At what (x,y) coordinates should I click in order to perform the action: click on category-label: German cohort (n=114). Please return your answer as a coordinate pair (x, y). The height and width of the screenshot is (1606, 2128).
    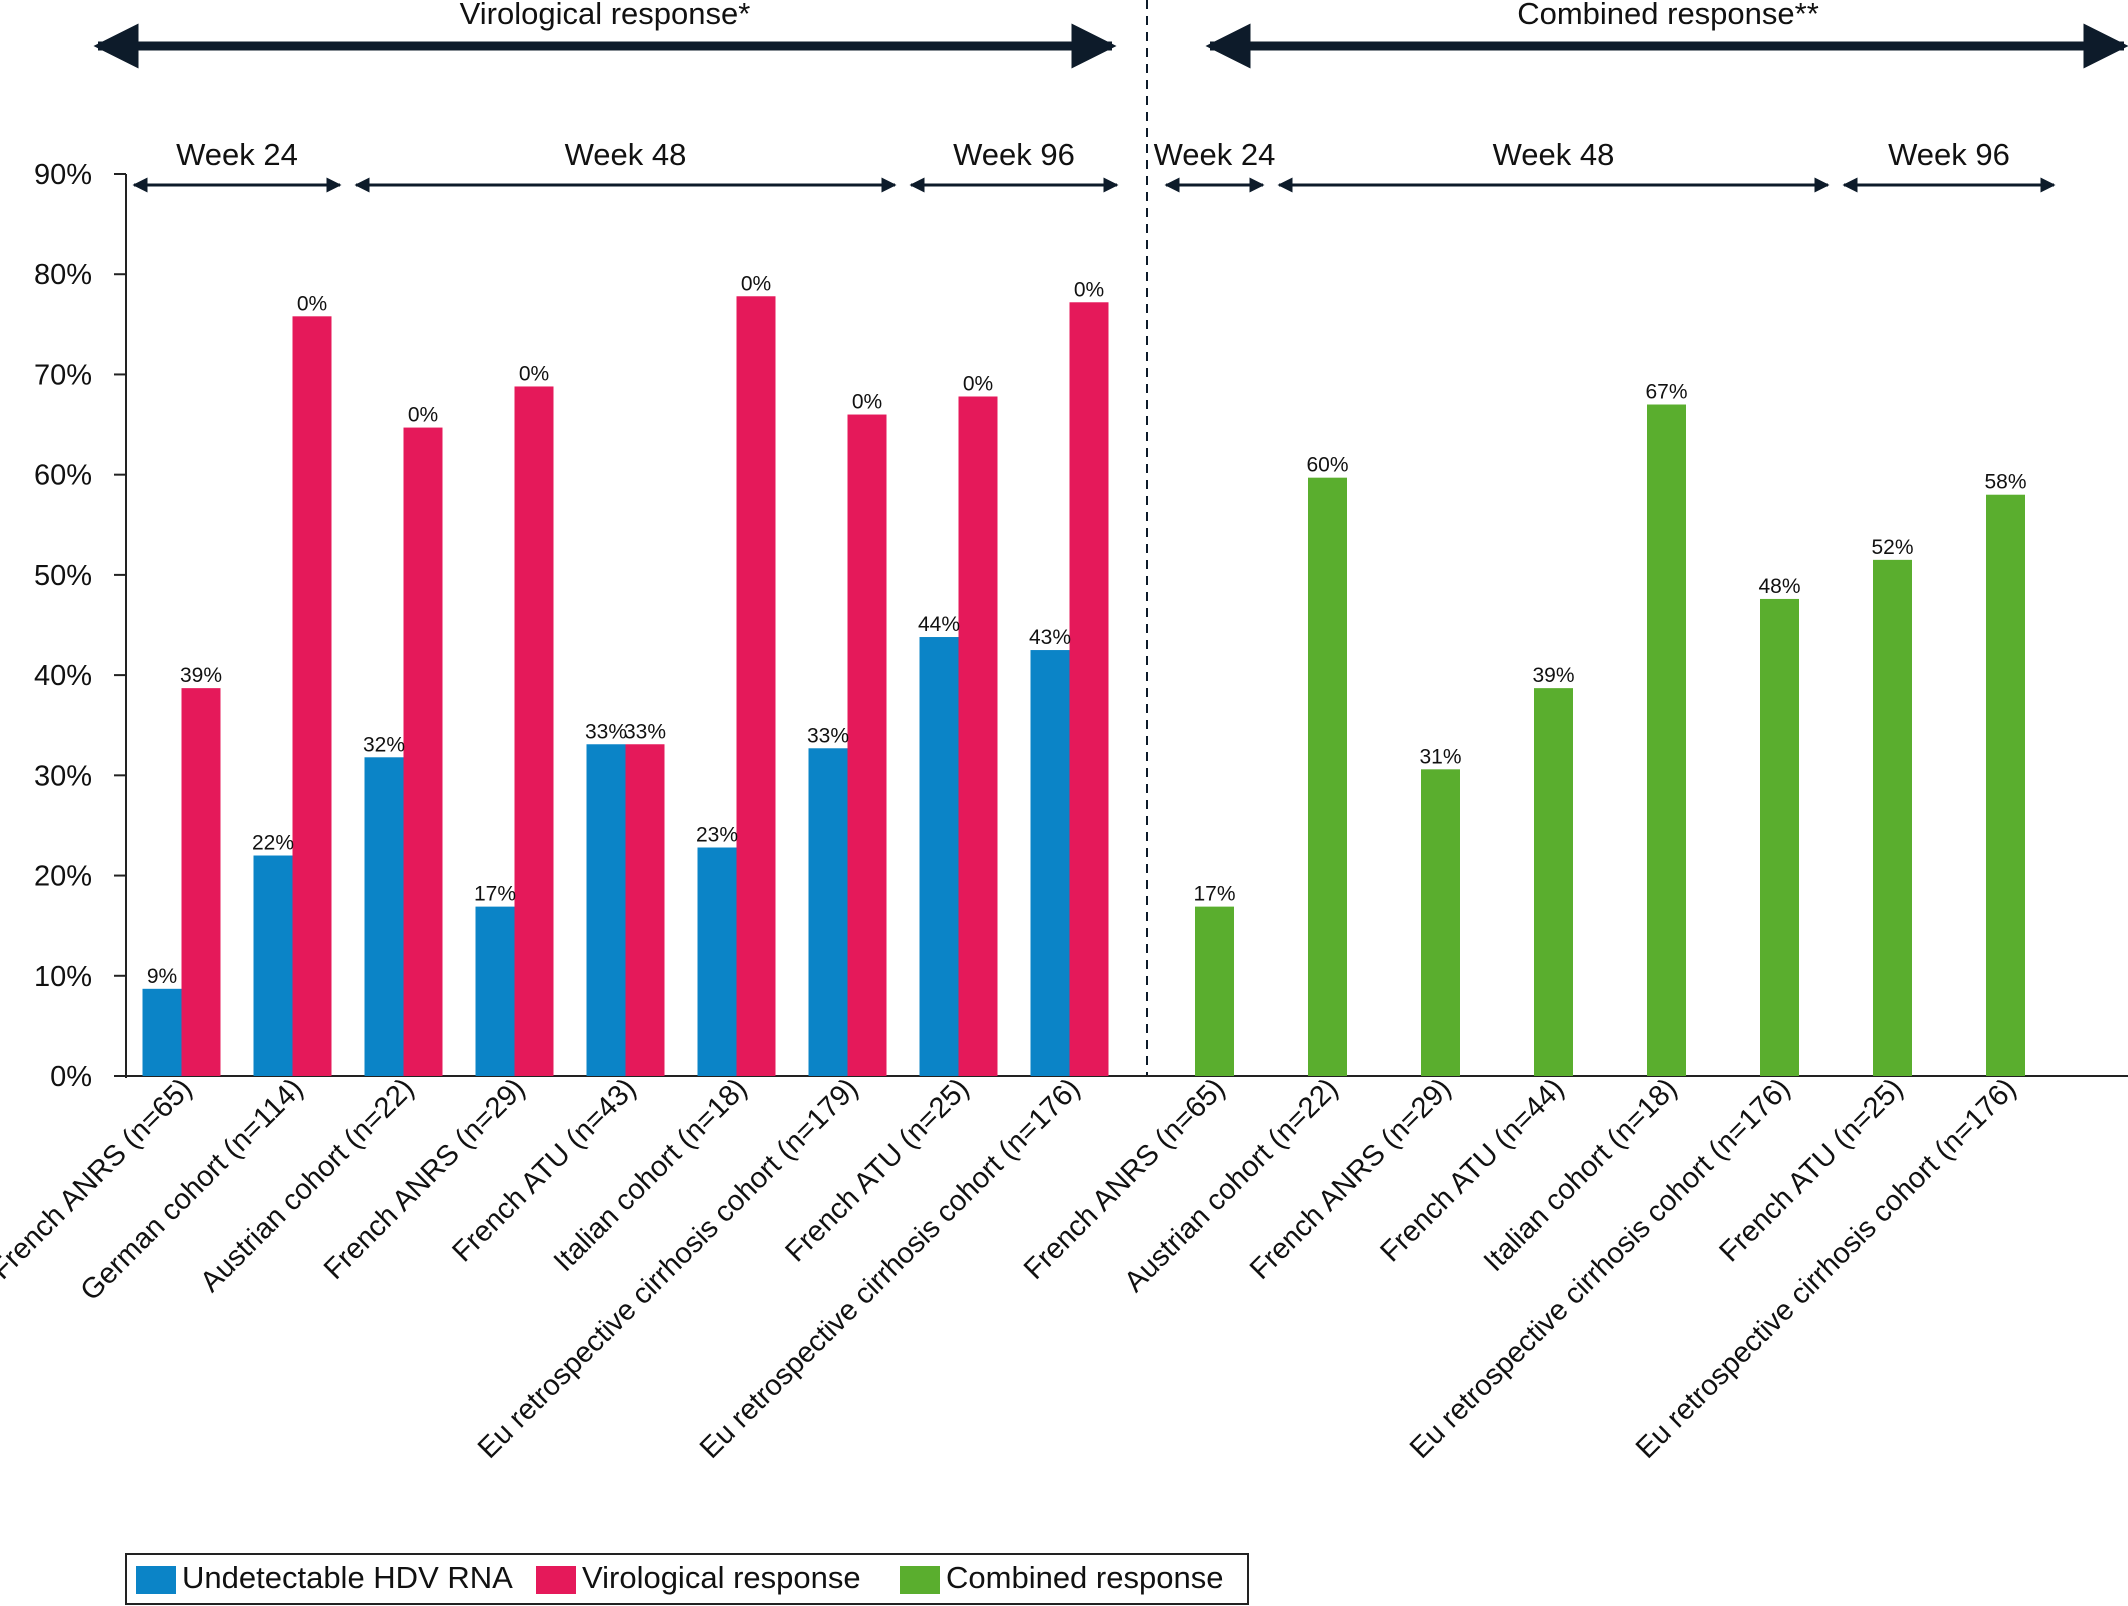
    Looking at the image, I should click on (192, 1189).